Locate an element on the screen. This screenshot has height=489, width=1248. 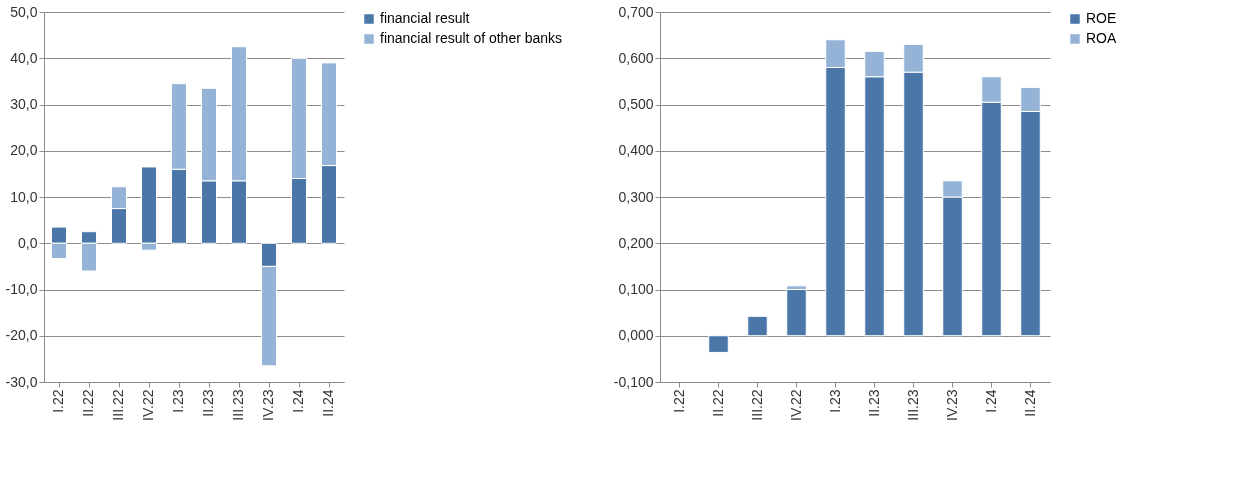
y-tick-label: -20,0 is located at coordinates (21, 335).